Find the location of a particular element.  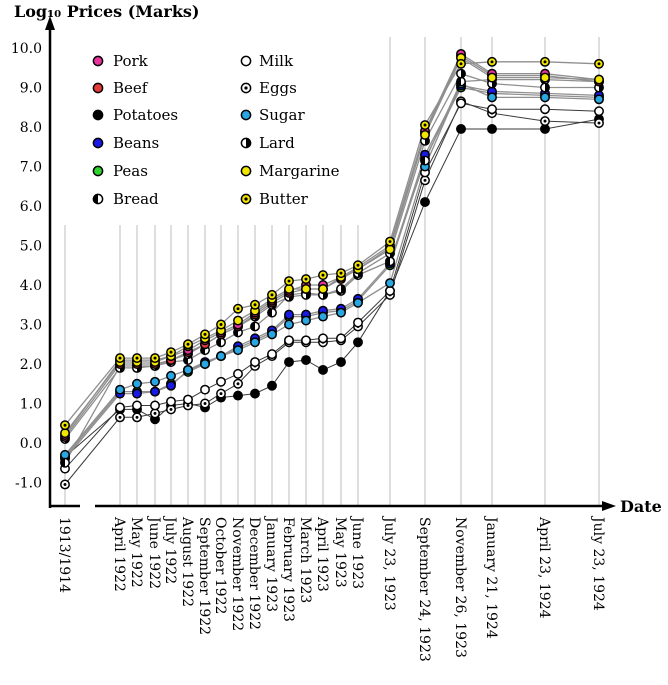

x-tick-label-september-1922: September 1922 is located at coordinates (204, 576).